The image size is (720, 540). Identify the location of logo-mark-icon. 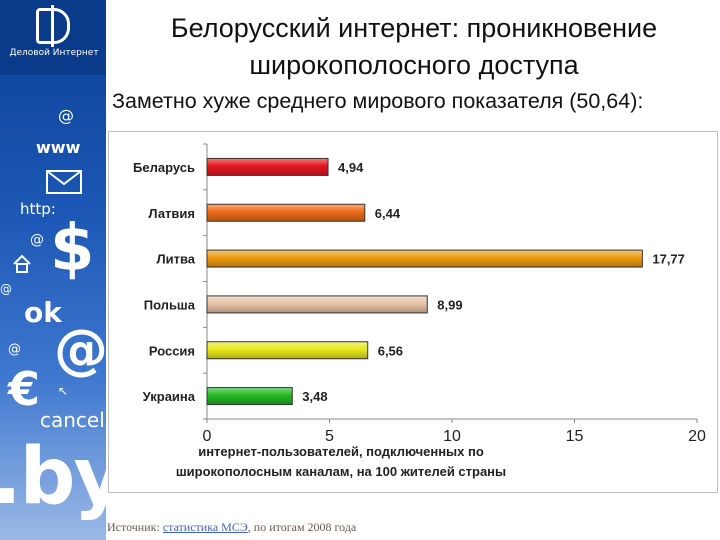
(53, 26).